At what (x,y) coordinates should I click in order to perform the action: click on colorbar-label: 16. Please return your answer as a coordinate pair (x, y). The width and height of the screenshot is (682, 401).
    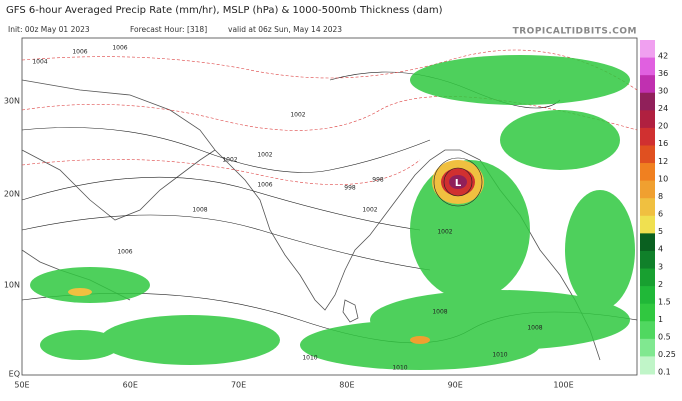
    Looking at the image, I should click on (663, 143).